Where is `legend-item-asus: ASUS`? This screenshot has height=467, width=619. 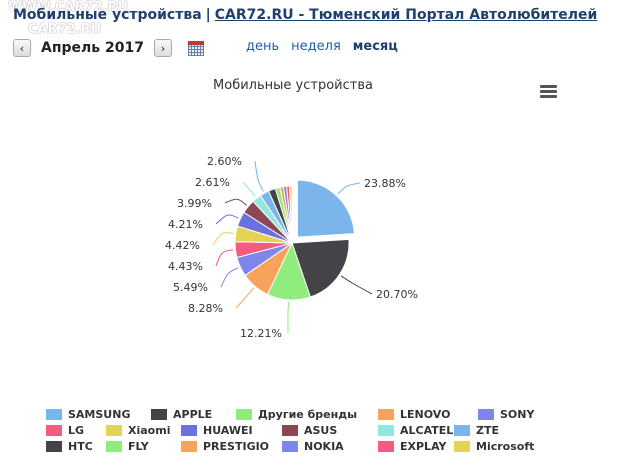 legend-item-asus: ASUS is located at coordinates (309, 430).